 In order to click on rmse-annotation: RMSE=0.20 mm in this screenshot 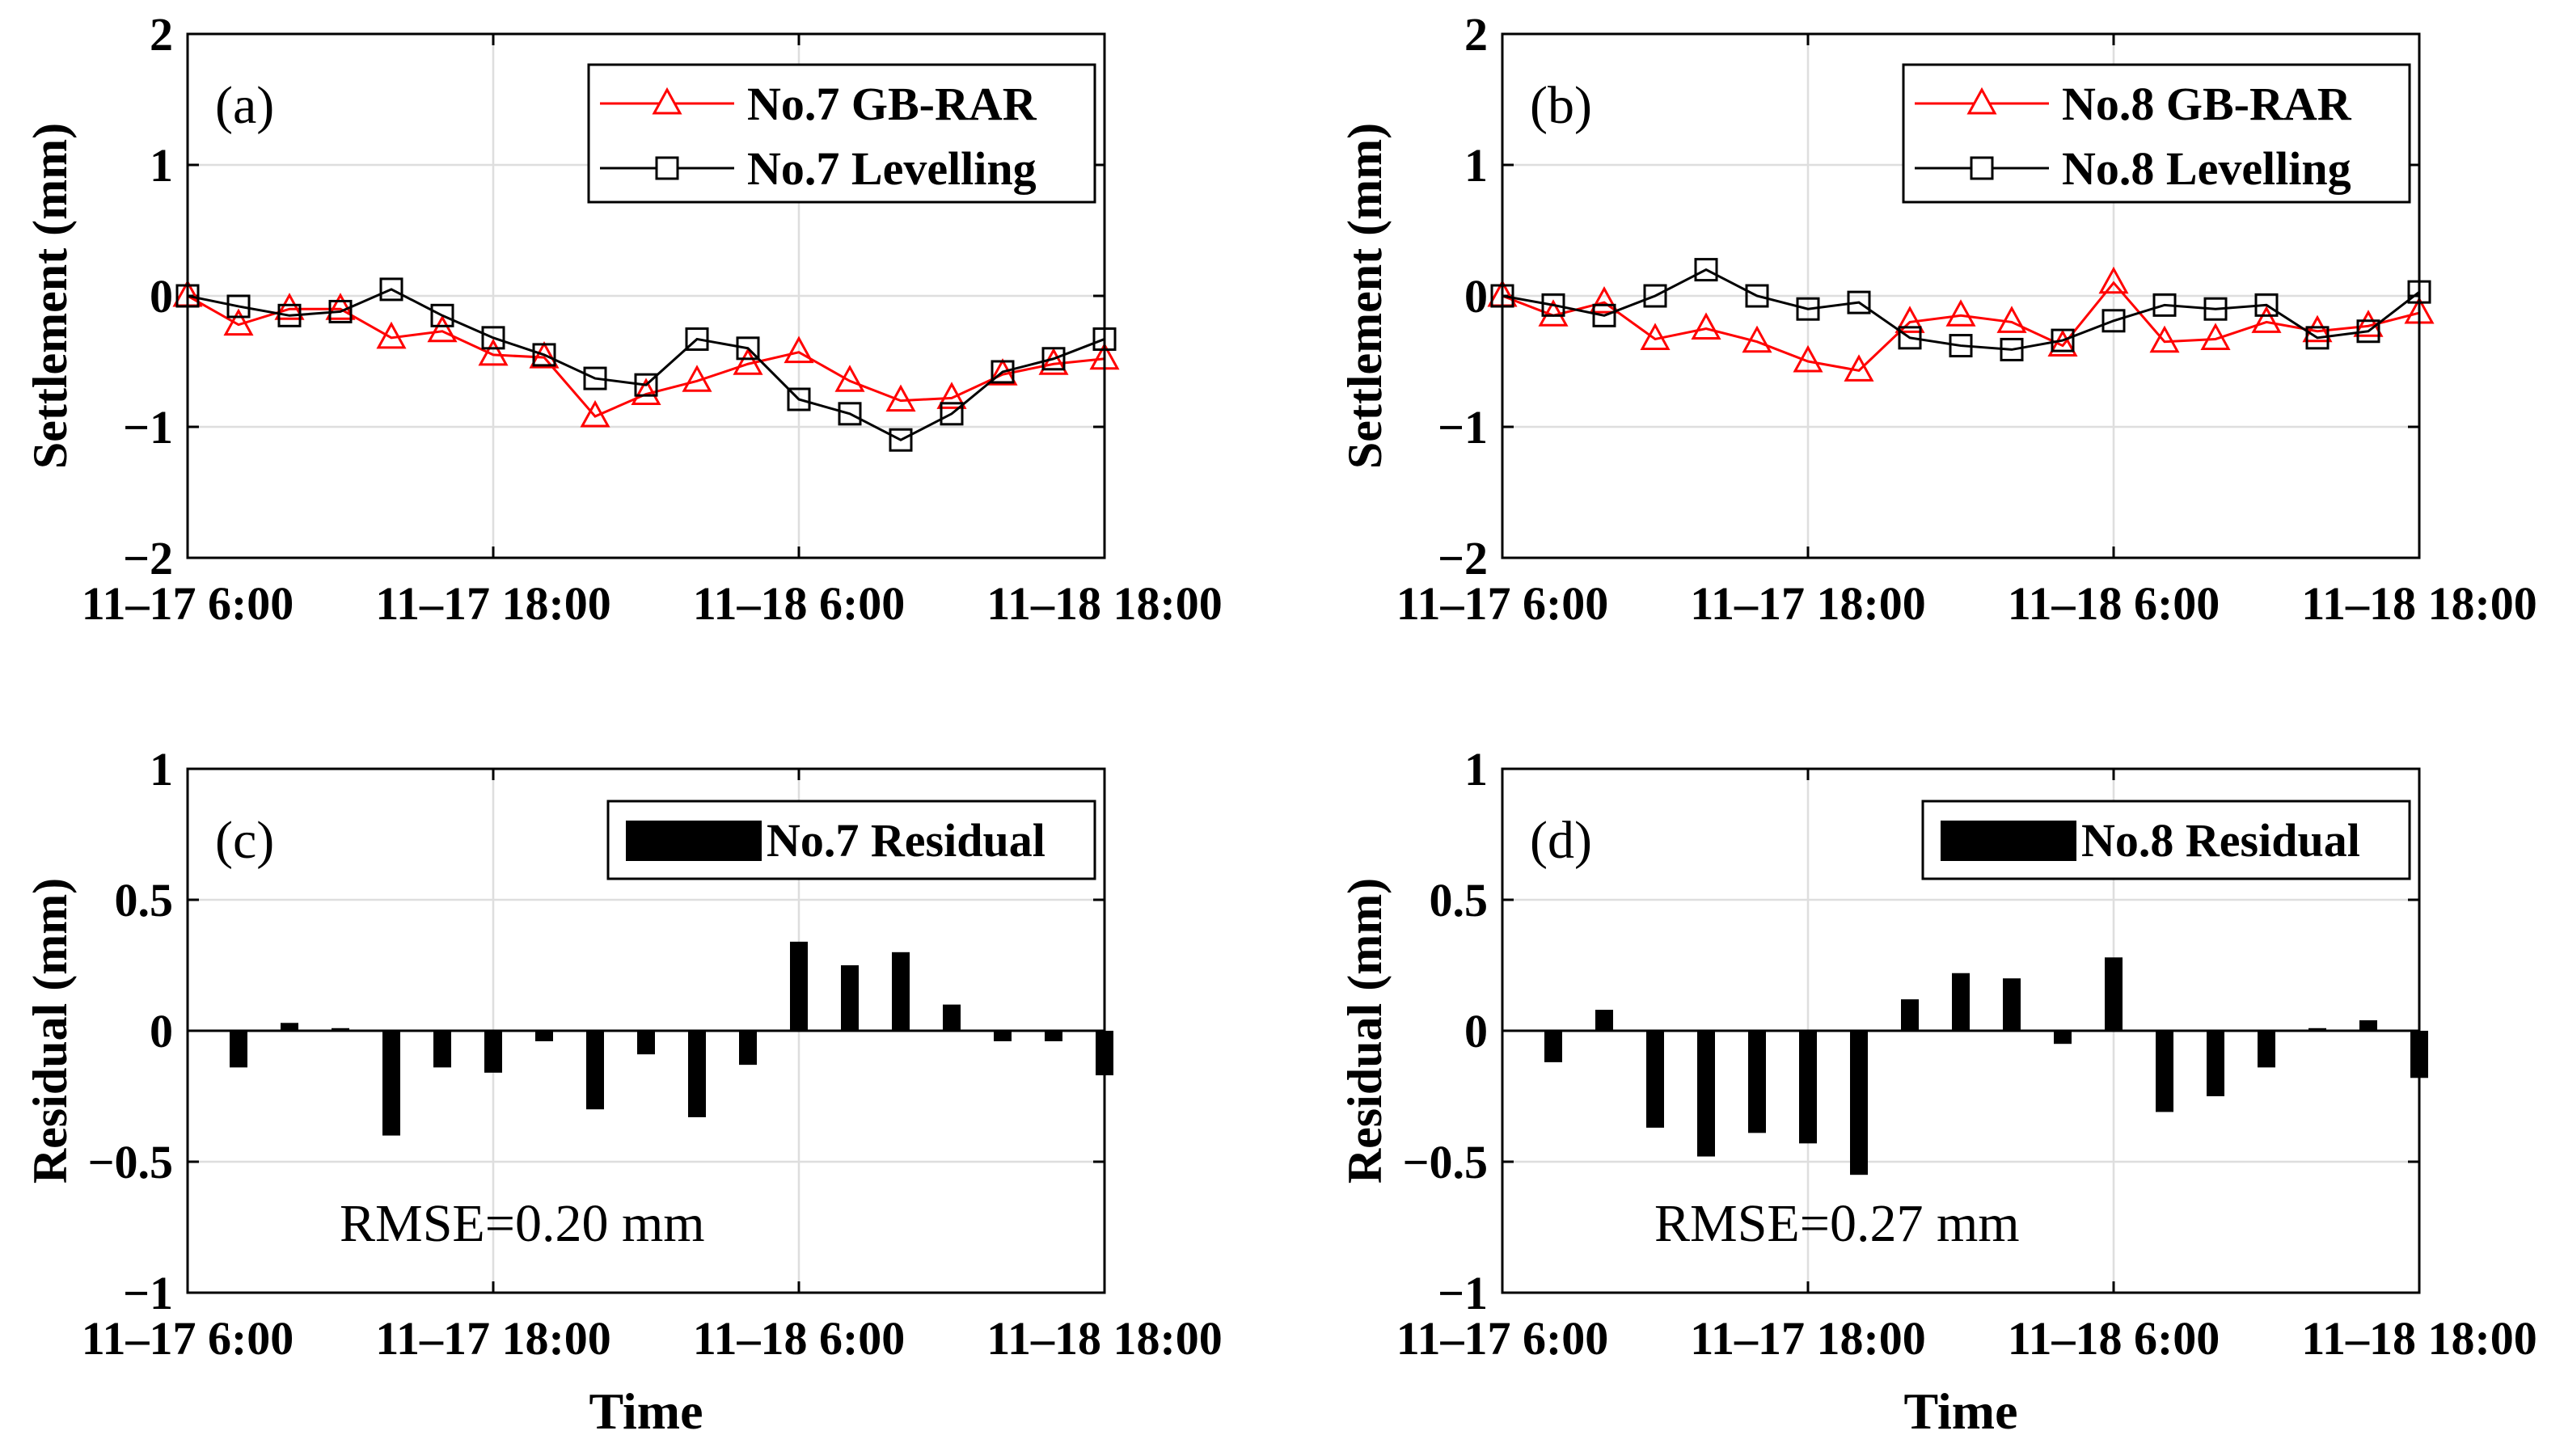, I will do `click(522, 1223)`.